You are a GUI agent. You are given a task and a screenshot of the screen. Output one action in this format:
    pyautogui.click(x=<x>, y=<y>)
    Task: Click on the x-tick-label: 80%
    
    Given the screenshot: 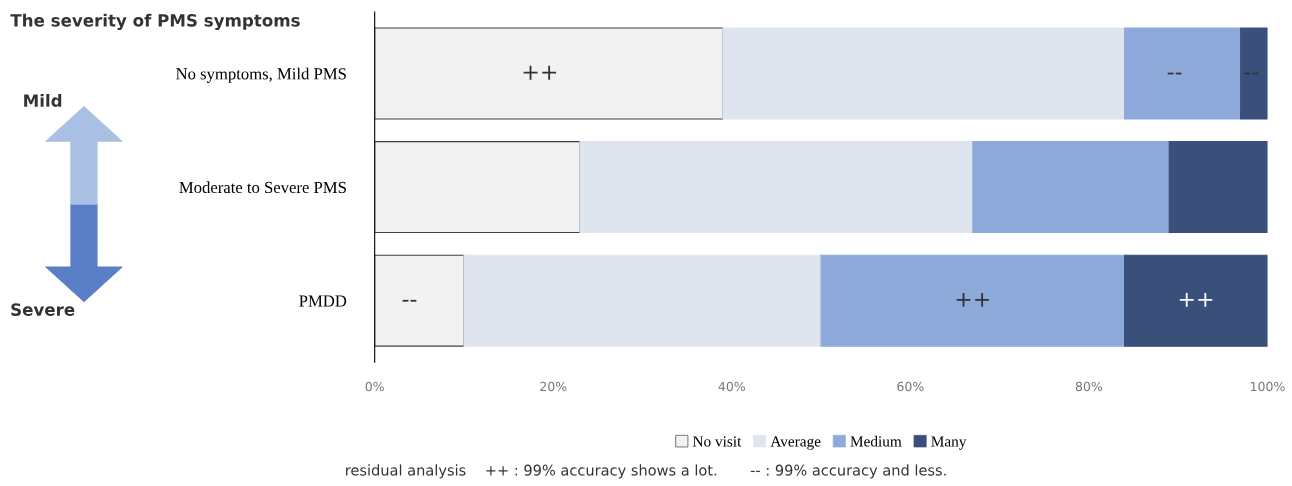 What is the action you would take?
    pyautogui.click(x=1089, y=386)
    